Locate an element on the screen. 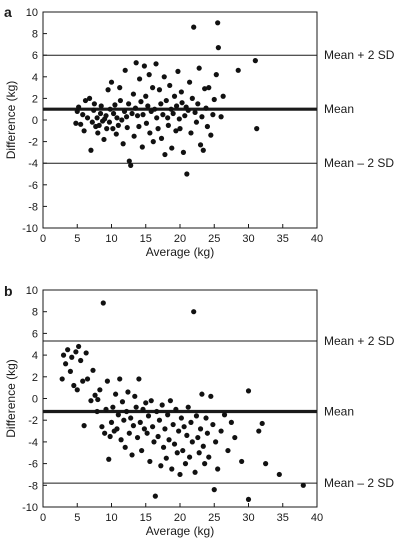 The image size is (405, 548). x-axis-title: Average (kg) is located at coordinates (180, 531).